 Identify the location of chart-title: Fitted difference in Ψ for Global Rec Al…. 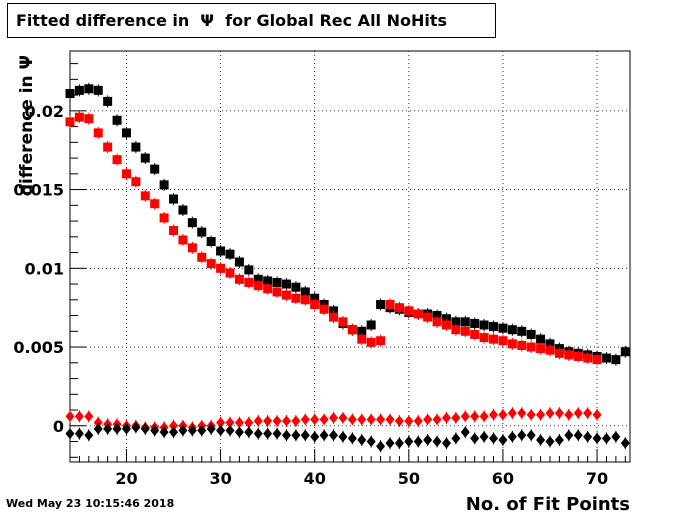
(232, 20).